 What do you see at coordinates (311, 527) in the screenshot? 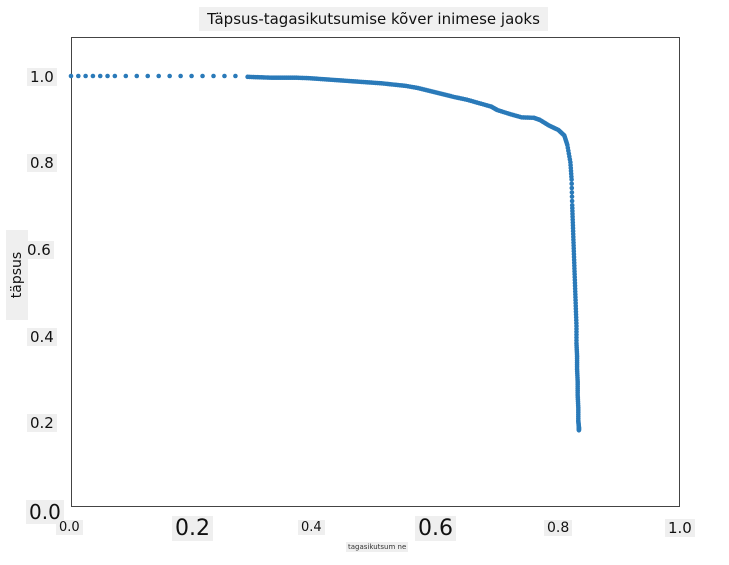
I see `x-tick-label: 0.4` at bounding box center [311, 527].